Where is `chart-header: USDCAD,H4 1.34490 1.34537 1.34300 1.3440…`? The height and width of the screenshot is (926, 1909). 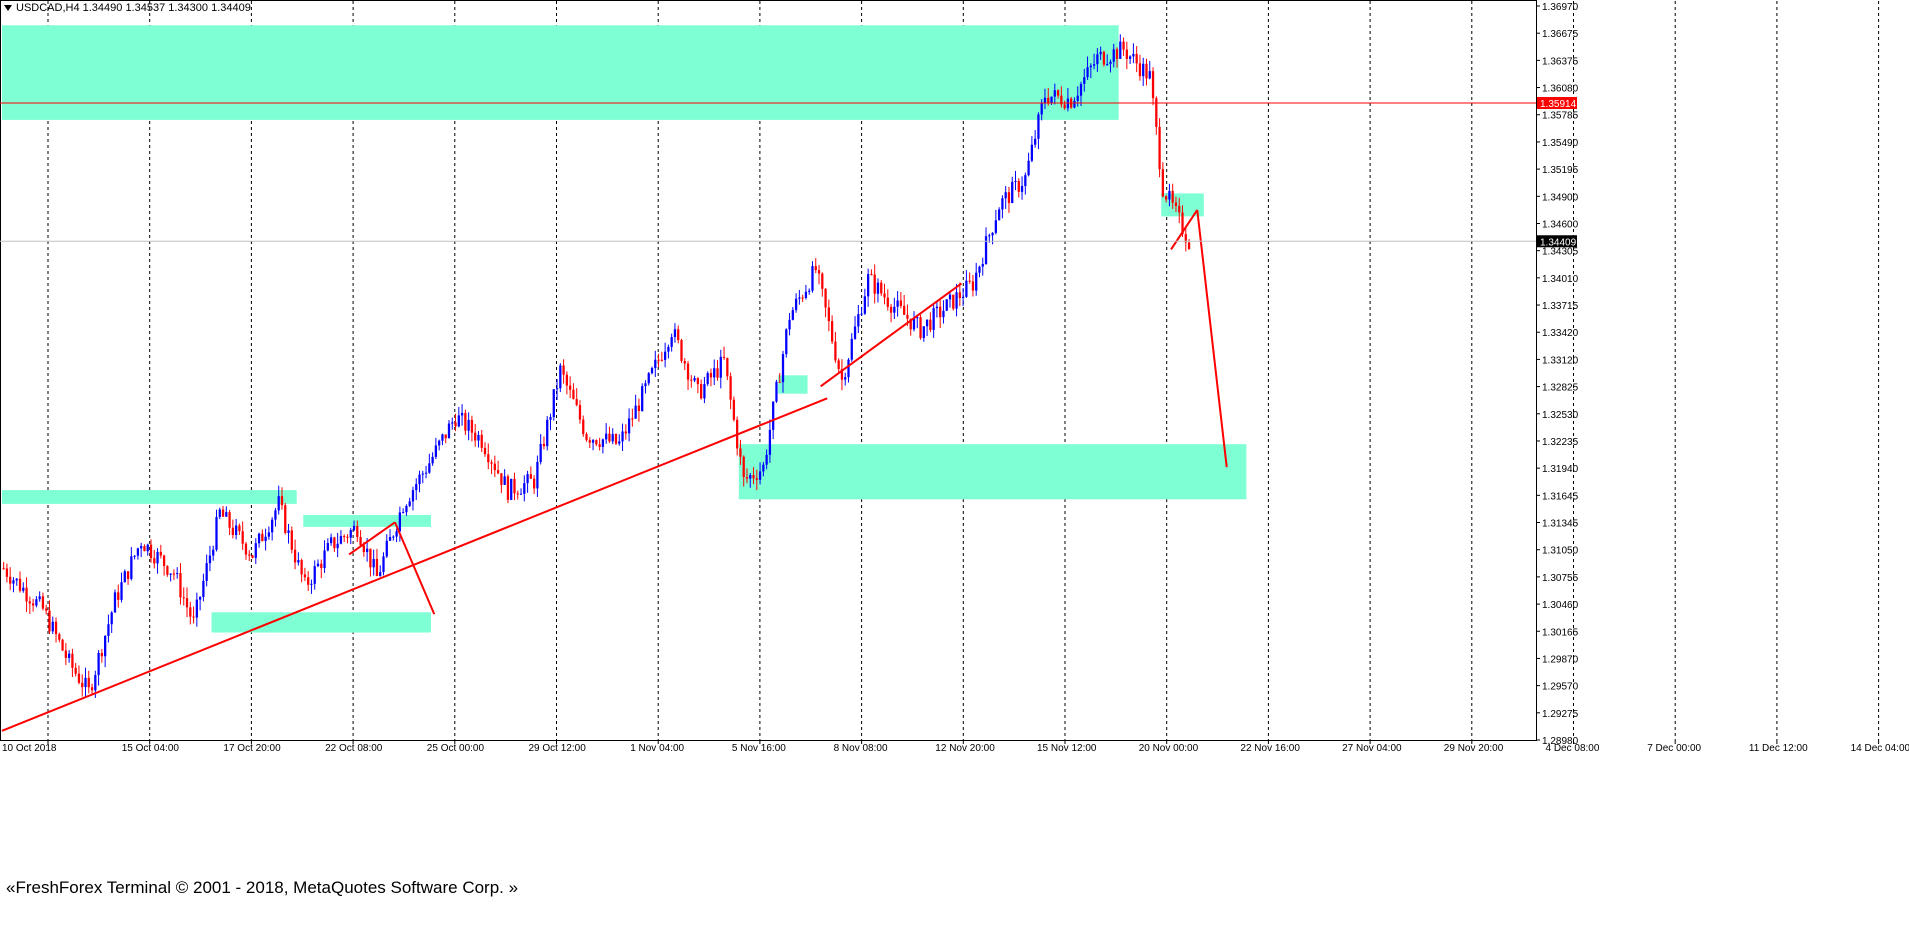
chart-header: USDCAD,H4 1.34490 1.34537 1.34300 1.3440… is located at coordinates (127, 8).